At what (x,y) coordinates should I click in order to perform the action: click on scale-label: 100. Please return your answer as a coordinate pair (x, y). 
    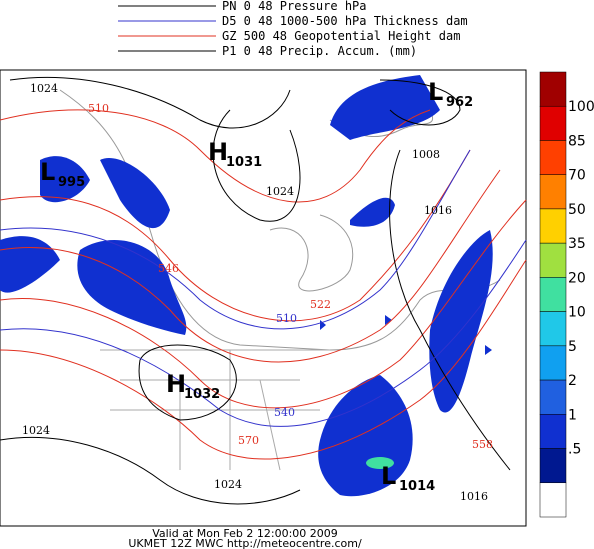
    Looking at the image, I should click on (581, 107).